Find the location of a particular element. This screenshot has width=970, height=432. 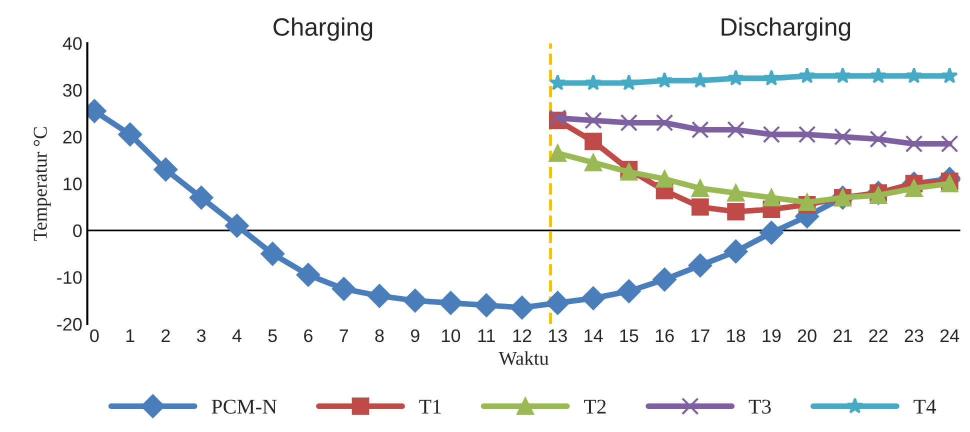

text: Charging is located at coordinates (323, 29).